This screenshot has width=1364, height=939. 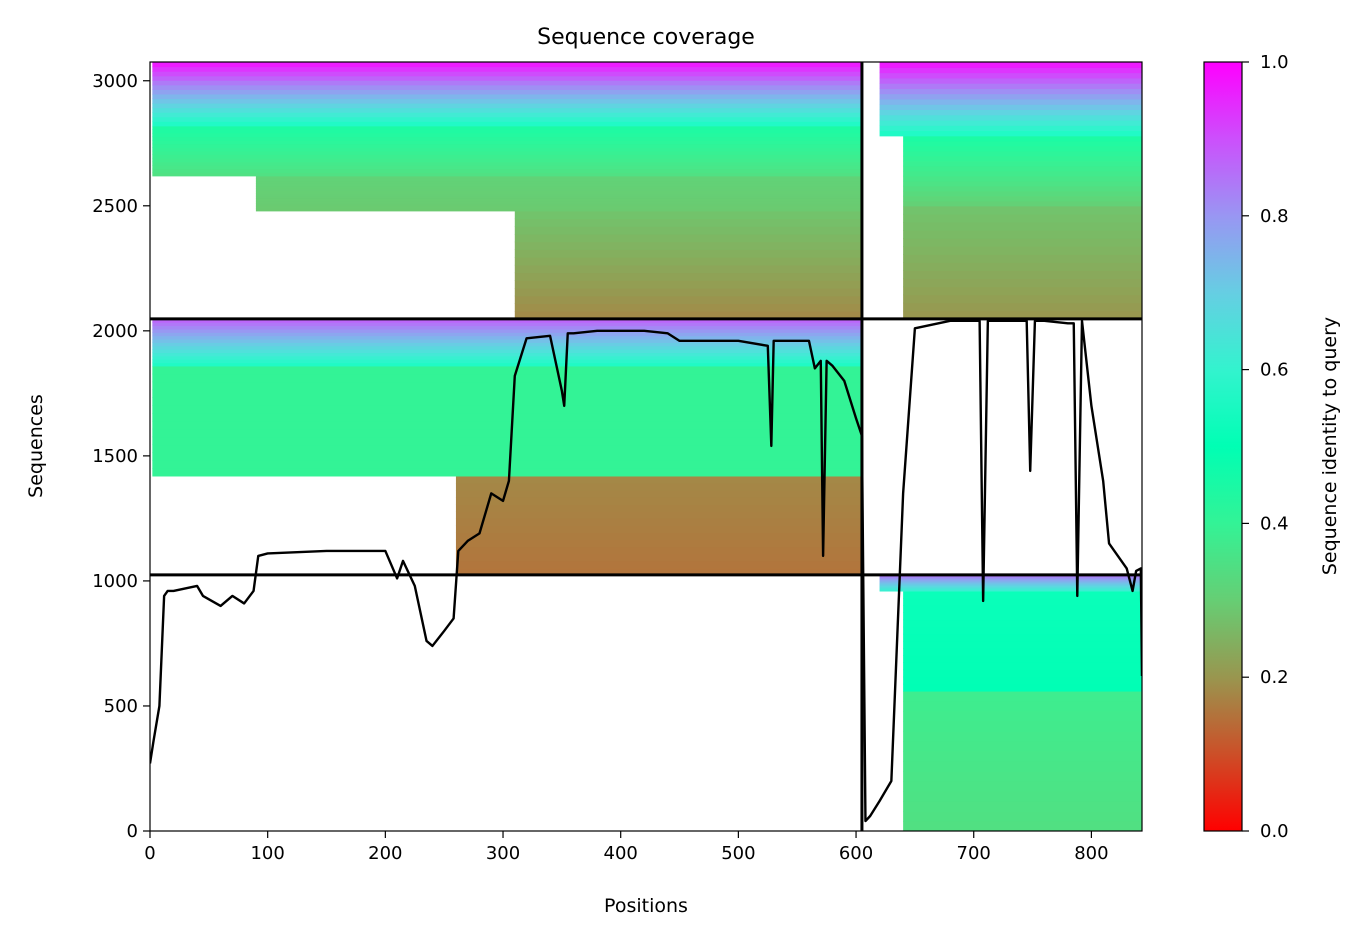 I want to click on y-axis: 0 500 1000 1500 2000 2500 3000, so click(x=121, y=456).